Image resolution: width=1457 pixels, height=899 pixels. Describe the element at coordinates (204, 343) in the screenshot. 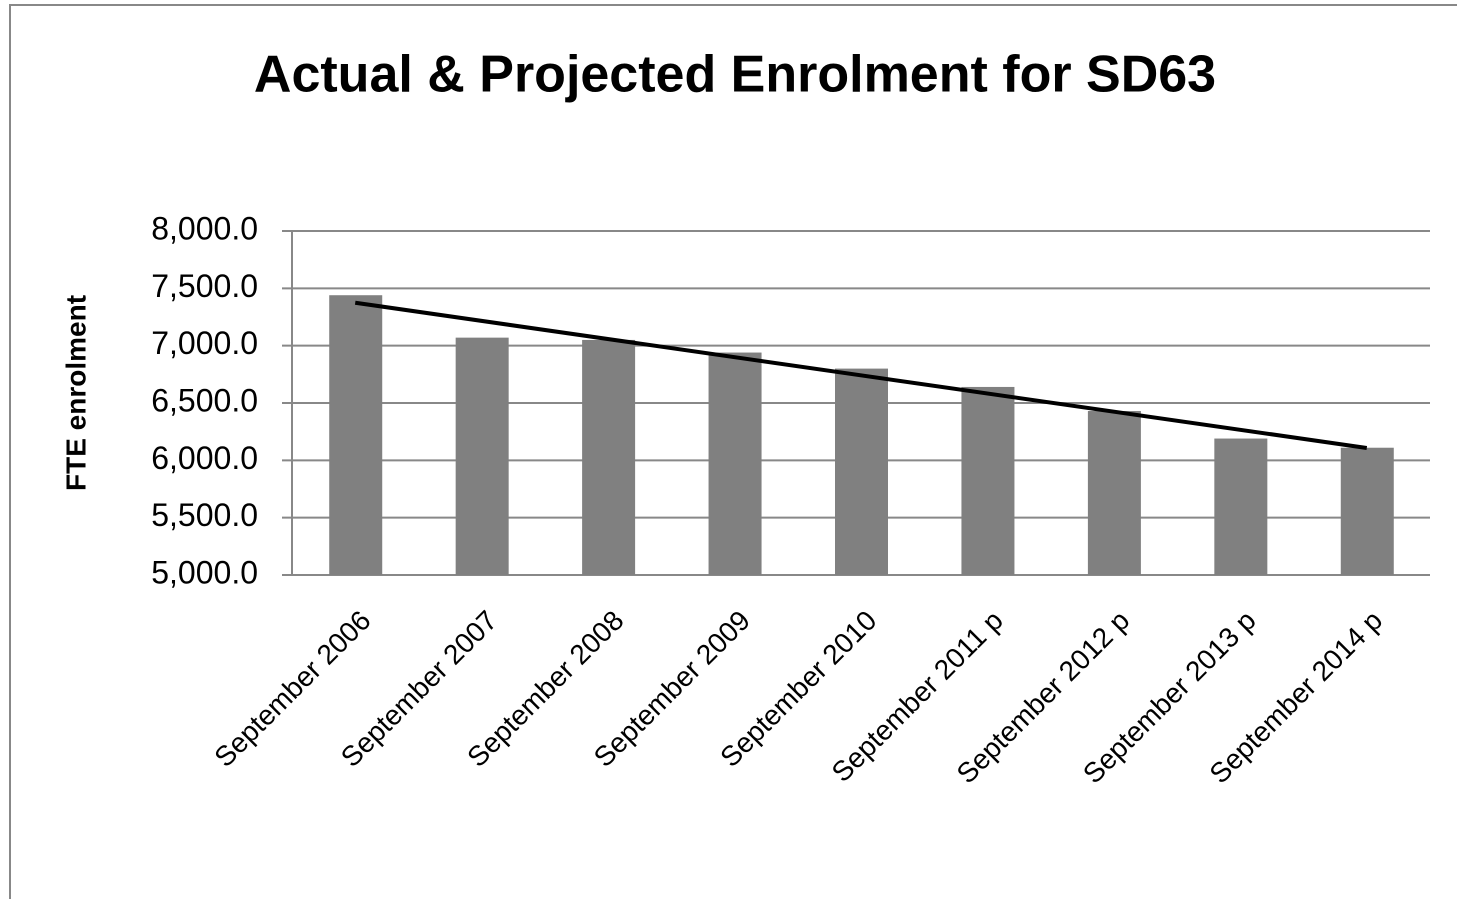

I see `y-tick-label: 7,000.0` at that location.